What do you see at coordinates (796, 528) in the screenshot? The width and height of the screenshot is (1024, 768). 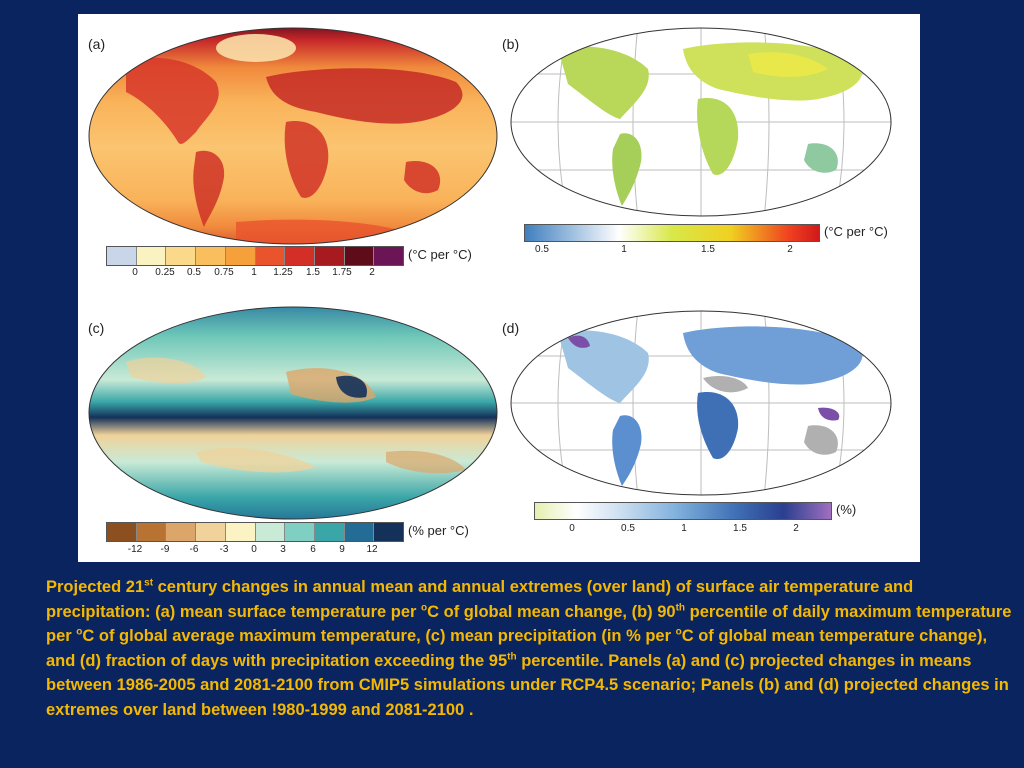 I see `panel-d-tick: 2` at bounding box center [796, 528].